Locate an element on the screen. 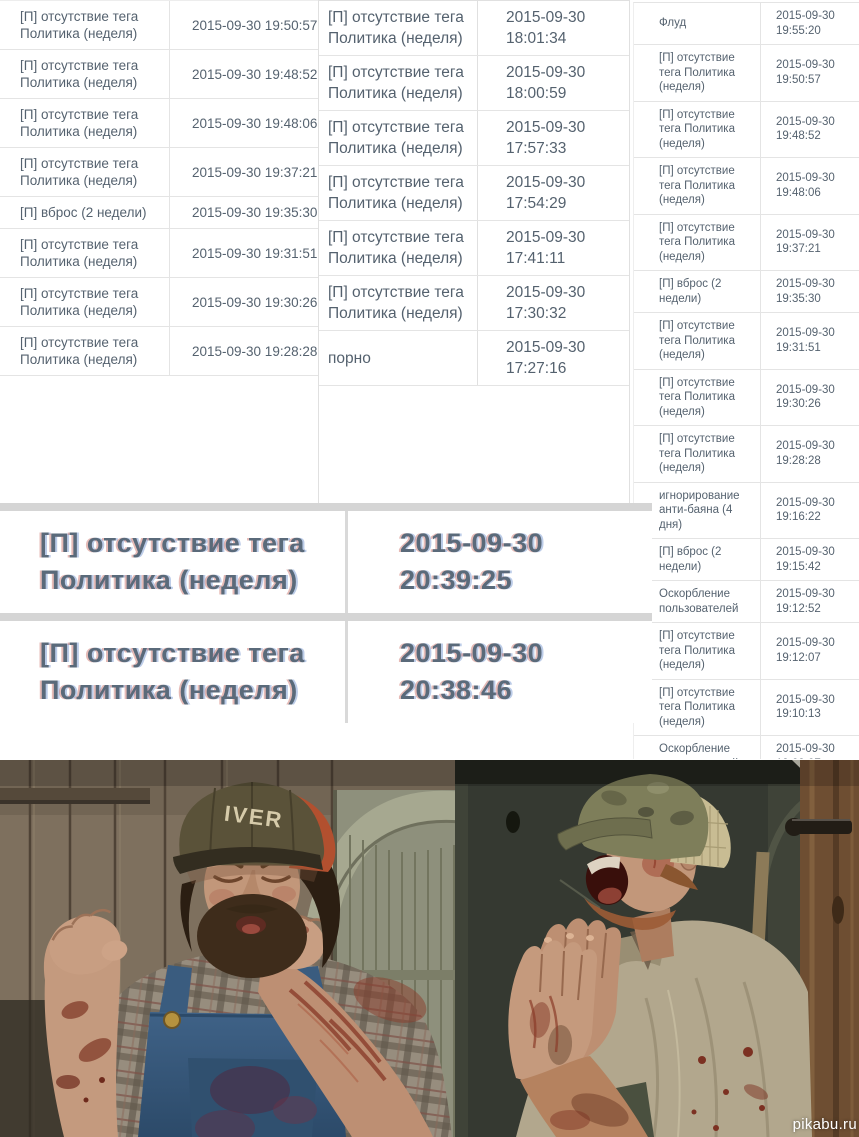 The width and height of the screenshot is (859, 1137). ban-row: [П] вброс (2 недели) 2015-09-30 19:15:42 is located at coordinates (746, 560).